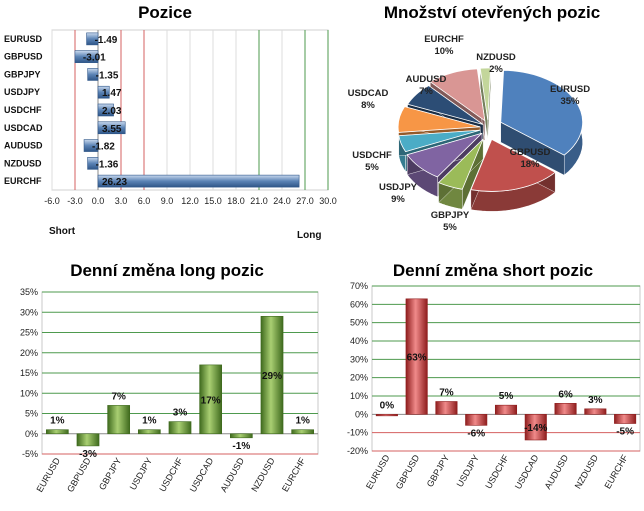 This screenshot has height=511, width=644. Describe the element at coordinates (398, 187) in the screenshot. I see `slice-label: USDJPY` at that location.